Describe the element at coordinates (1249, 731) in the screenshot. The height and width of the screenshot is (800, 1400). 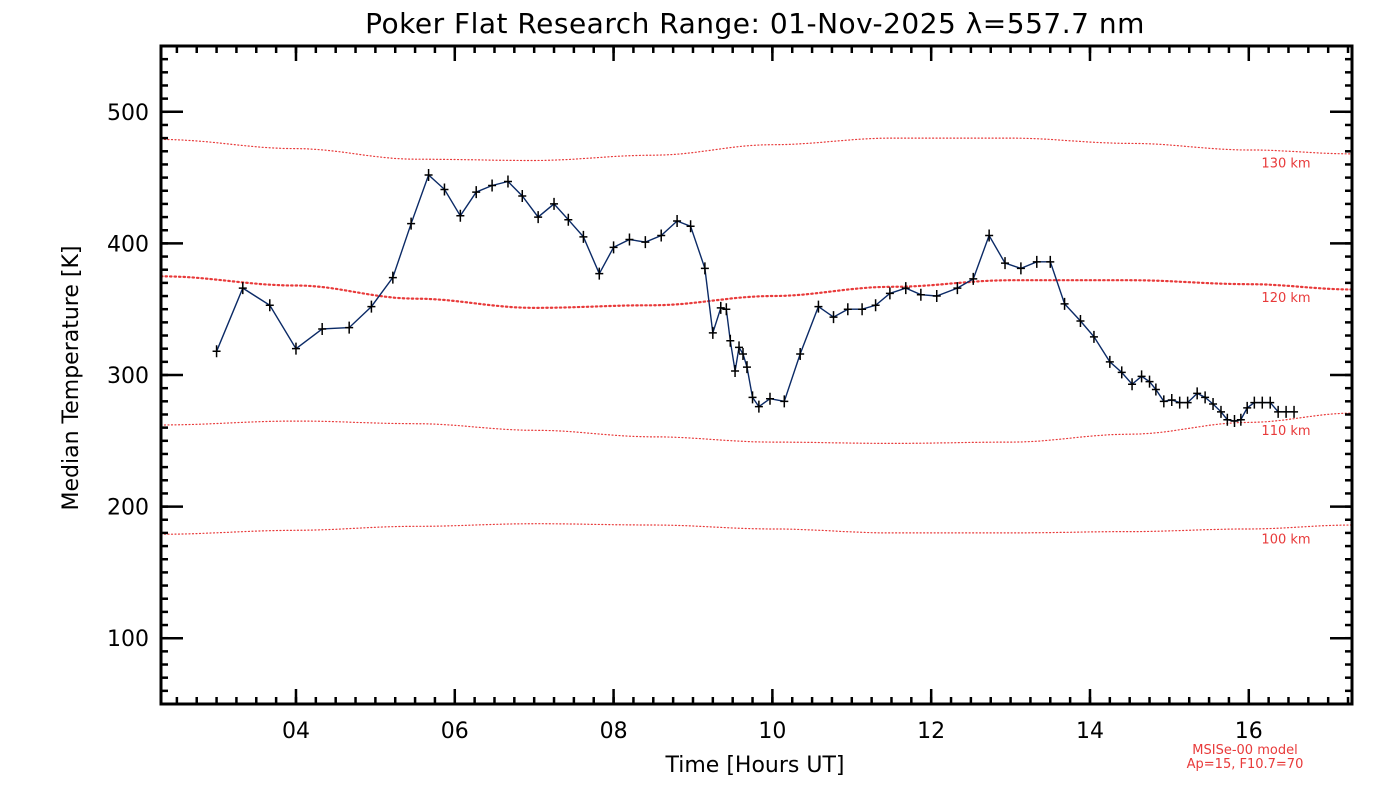
I see `x-tick-label: 16` at that location.